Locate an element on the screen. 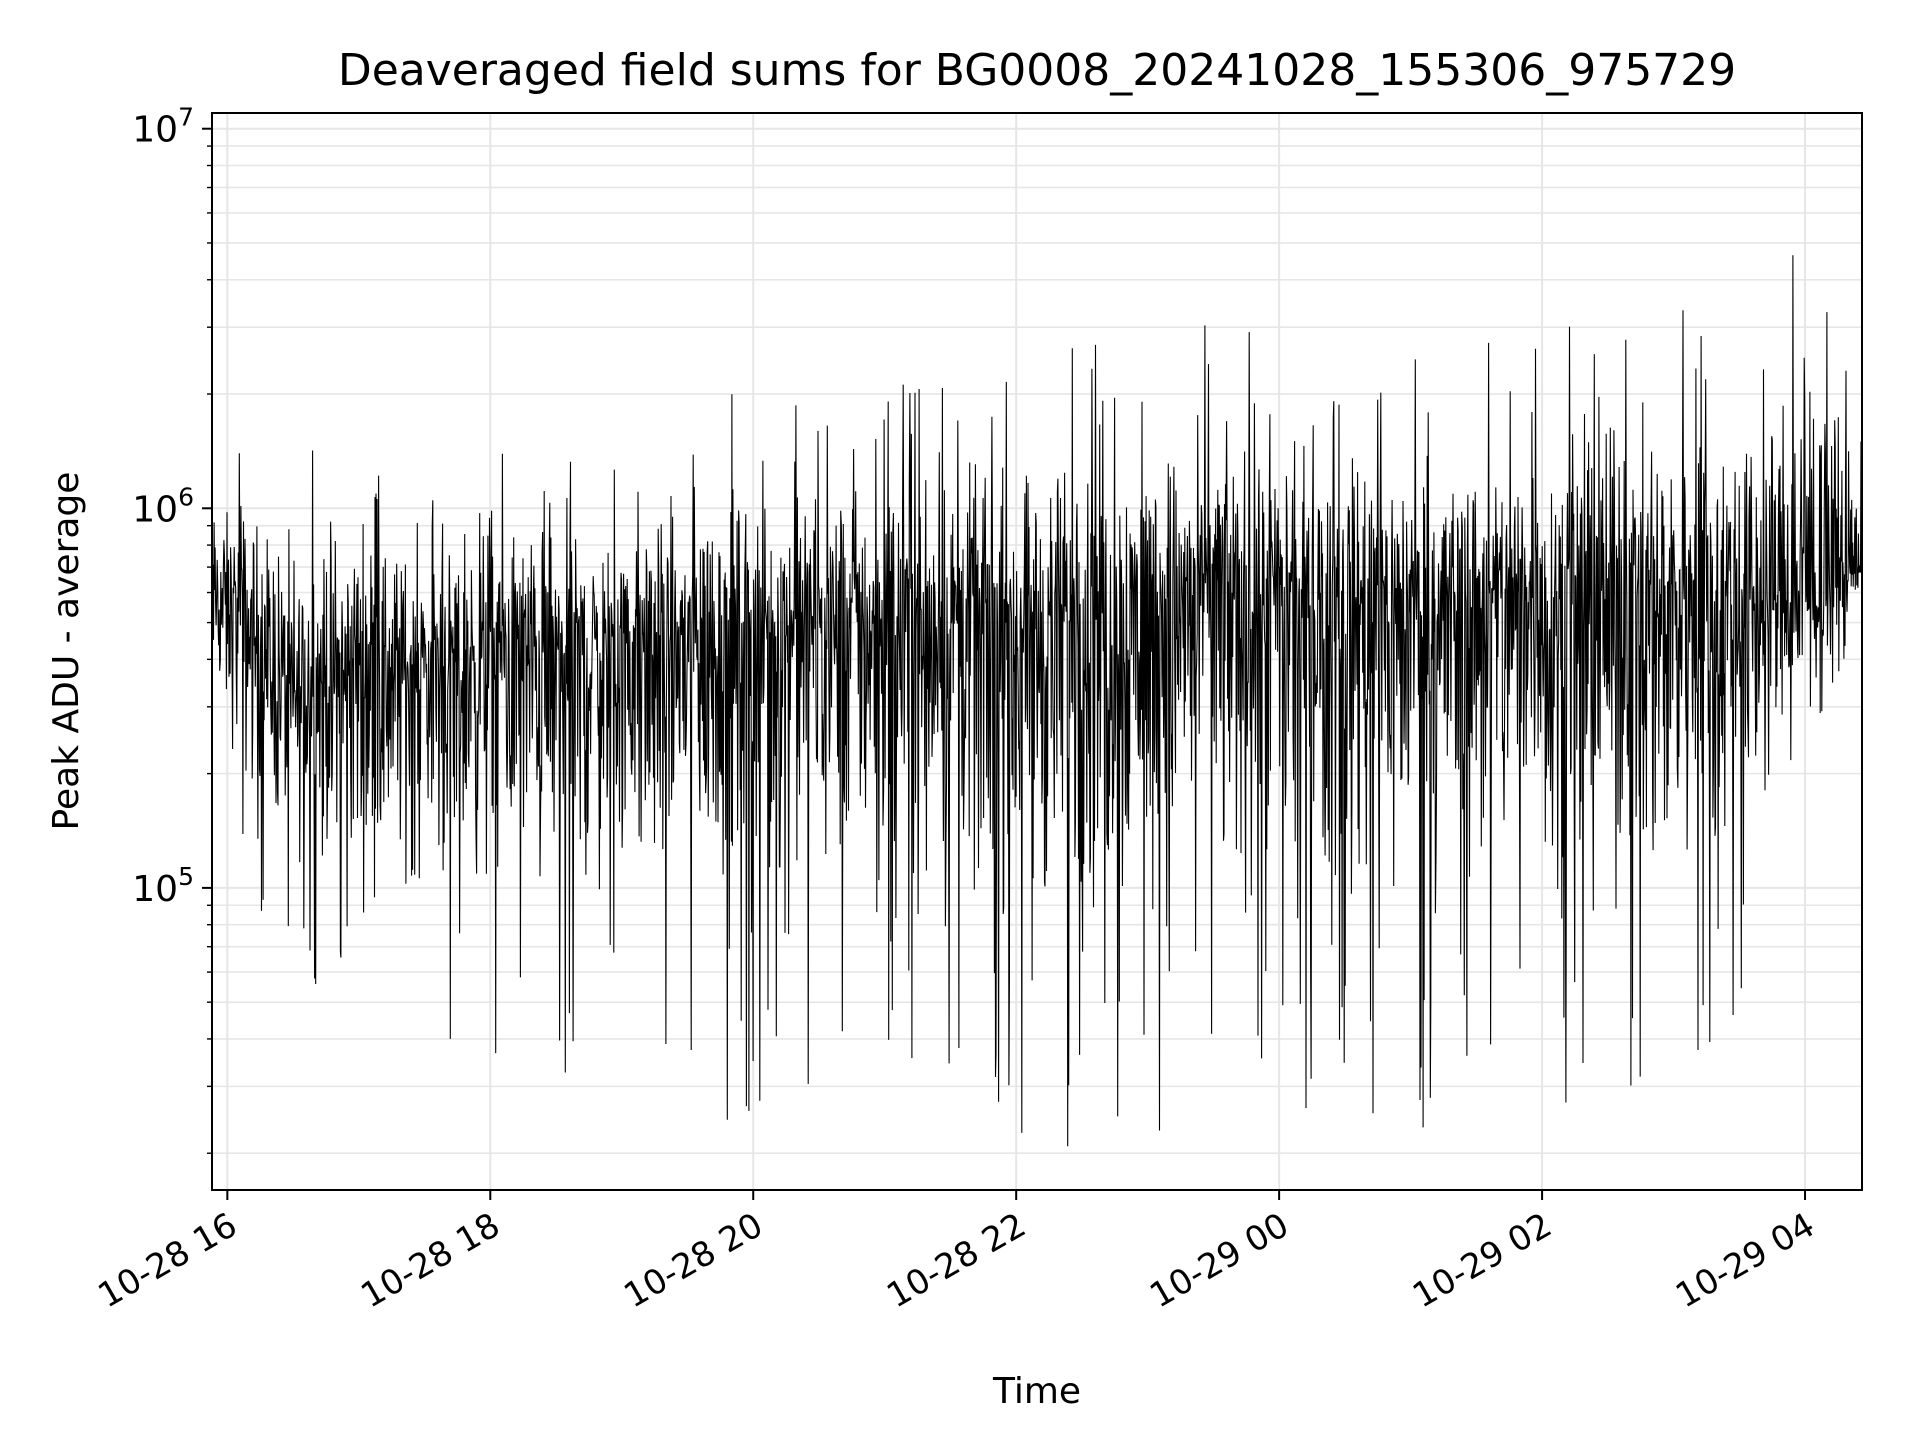 This screenshot has width=1920, height=1445. x-axis-label: Time is located at coordinates (1036, 1391).